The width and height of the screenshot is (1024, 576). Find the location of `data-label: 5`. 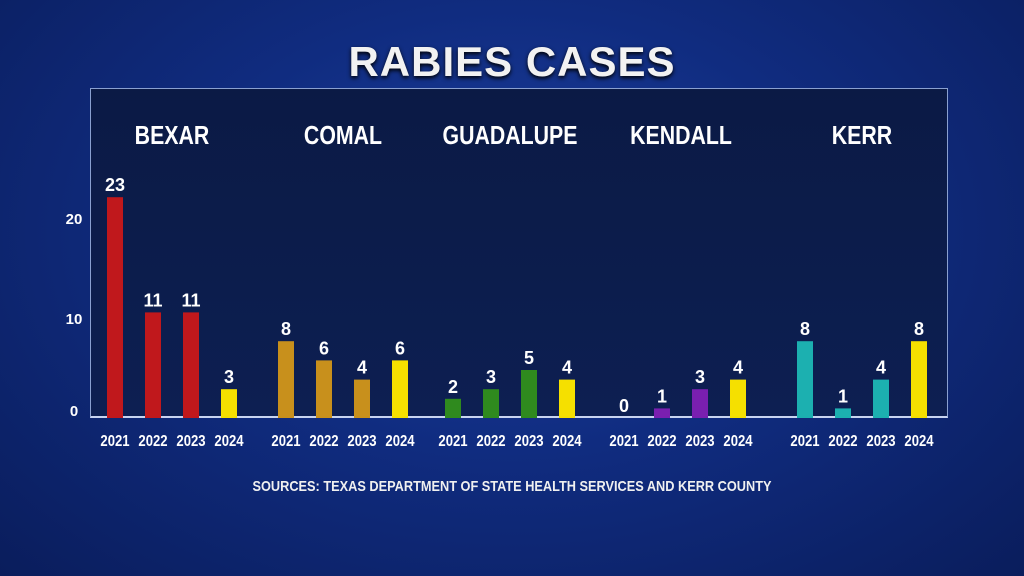

data-label: 5 is located at coordinates (529, 358).